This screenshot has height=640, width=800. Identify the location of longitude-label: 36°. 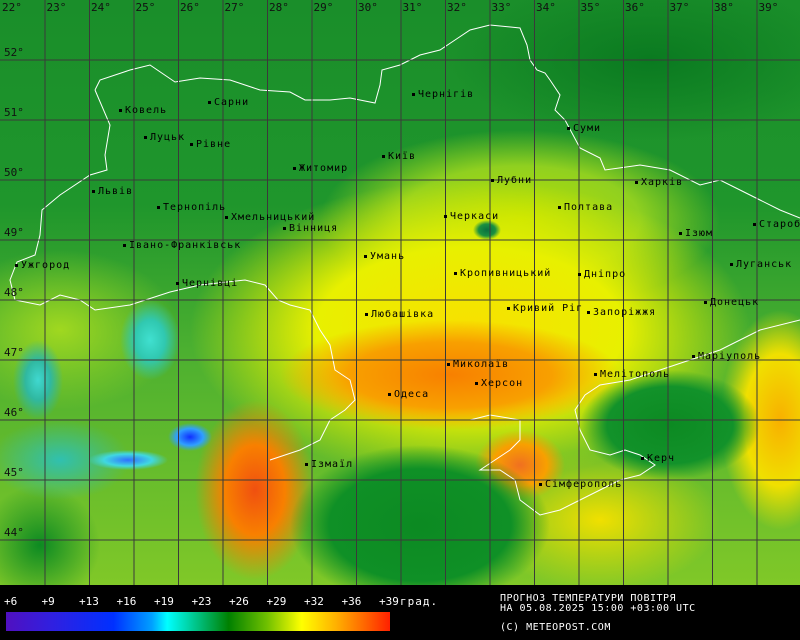
(635, 7).